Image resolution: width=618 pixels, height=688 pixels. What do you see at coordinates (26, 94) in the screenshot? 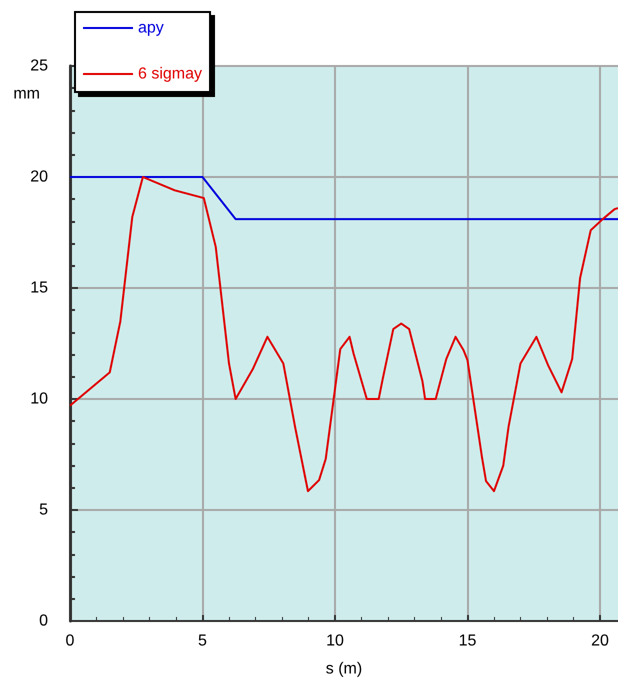
I see `y-axis-title: mm` at bounding box center [26, 94].